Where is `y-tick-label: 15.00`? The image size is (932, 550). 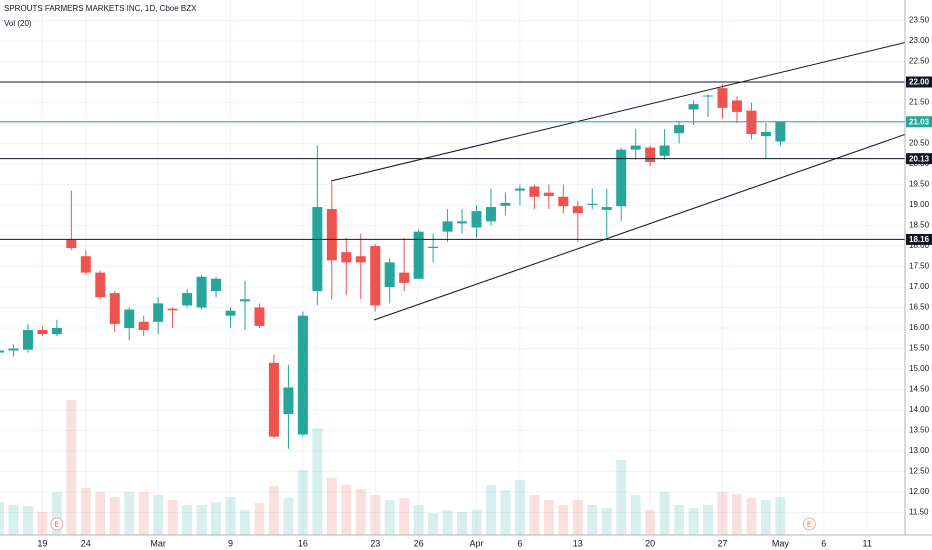
y-tick-label: 15.00 is located at coordinates (919, 368).